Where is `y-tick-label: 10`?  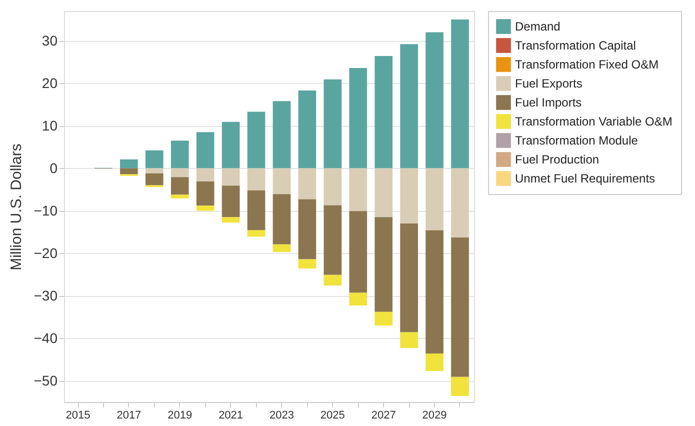
y-tick-label: 10 is located at coordinates (50, 125).